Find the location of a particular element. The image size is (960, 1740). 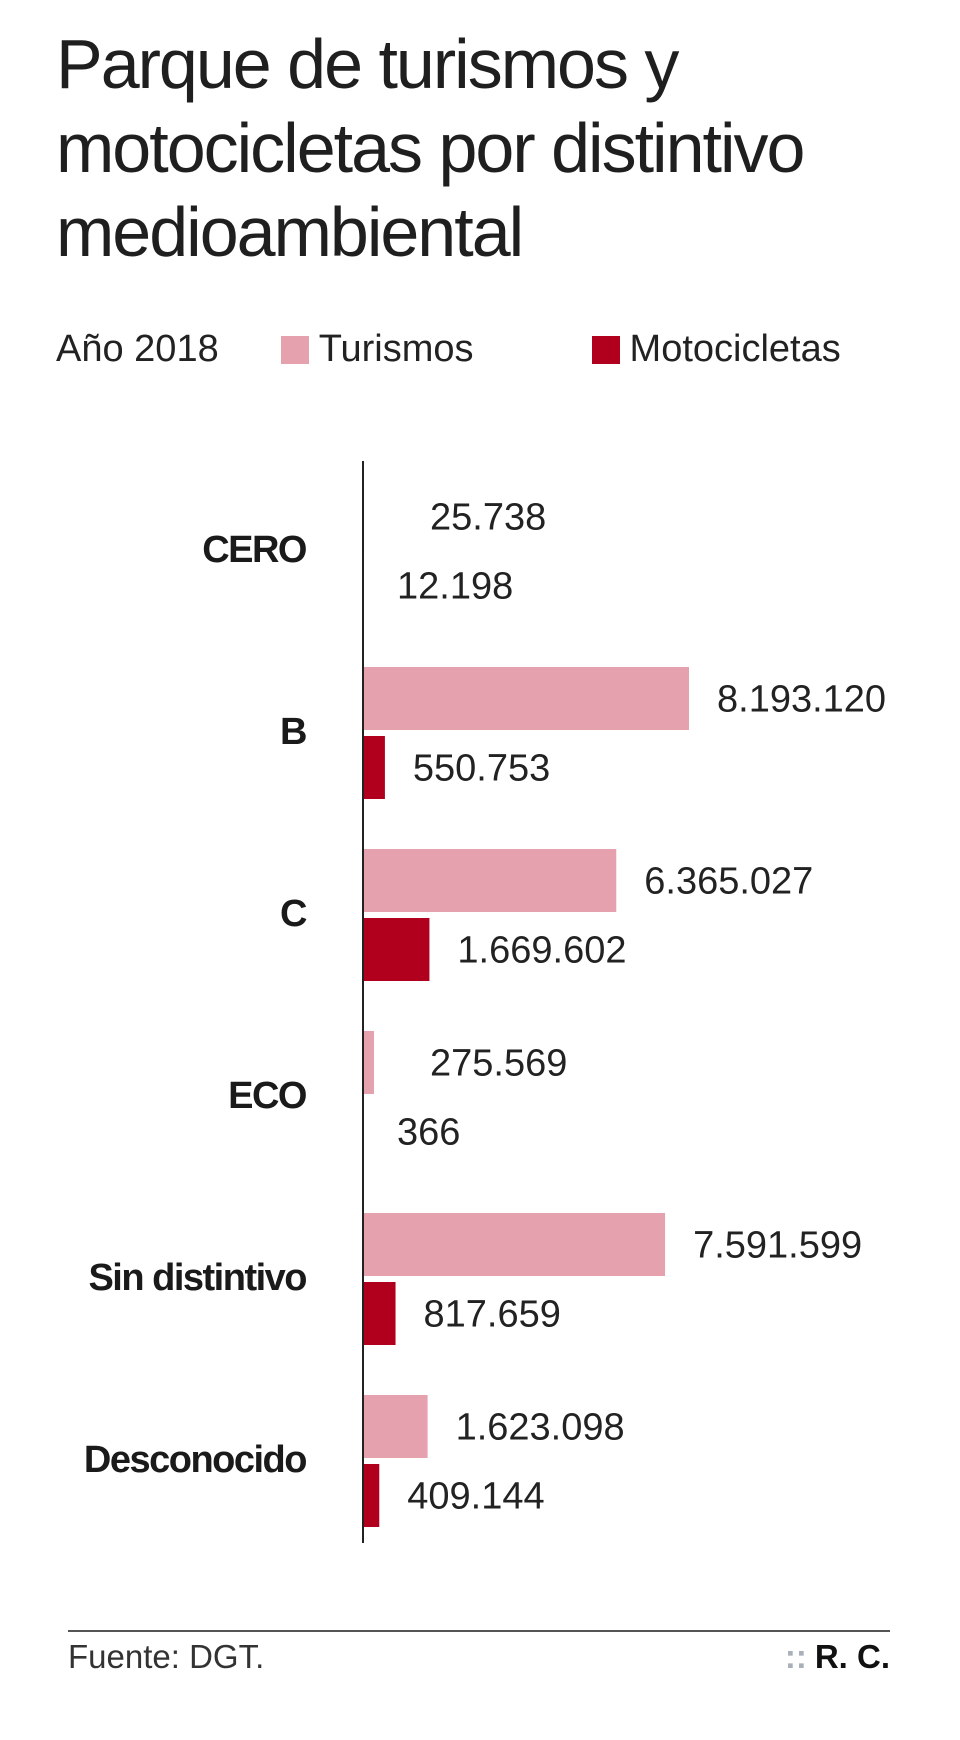

value-label: 7.591.599 is located at coordinates (777, 1246).